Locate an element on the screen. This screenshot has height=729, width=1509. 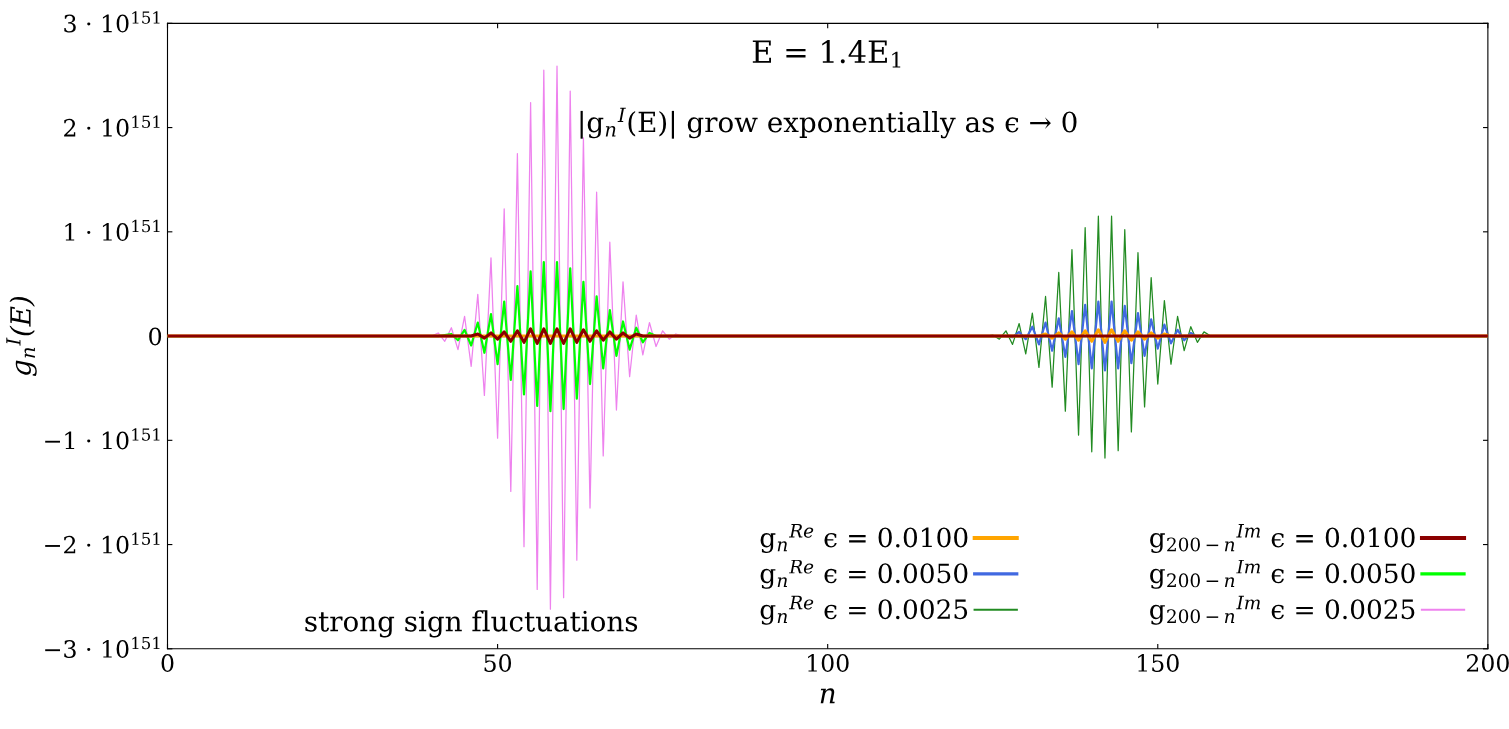
legend-label: g$_{n}$$^{Re}$ ϵ = 0.0100 is located at coordinates (864, 538).